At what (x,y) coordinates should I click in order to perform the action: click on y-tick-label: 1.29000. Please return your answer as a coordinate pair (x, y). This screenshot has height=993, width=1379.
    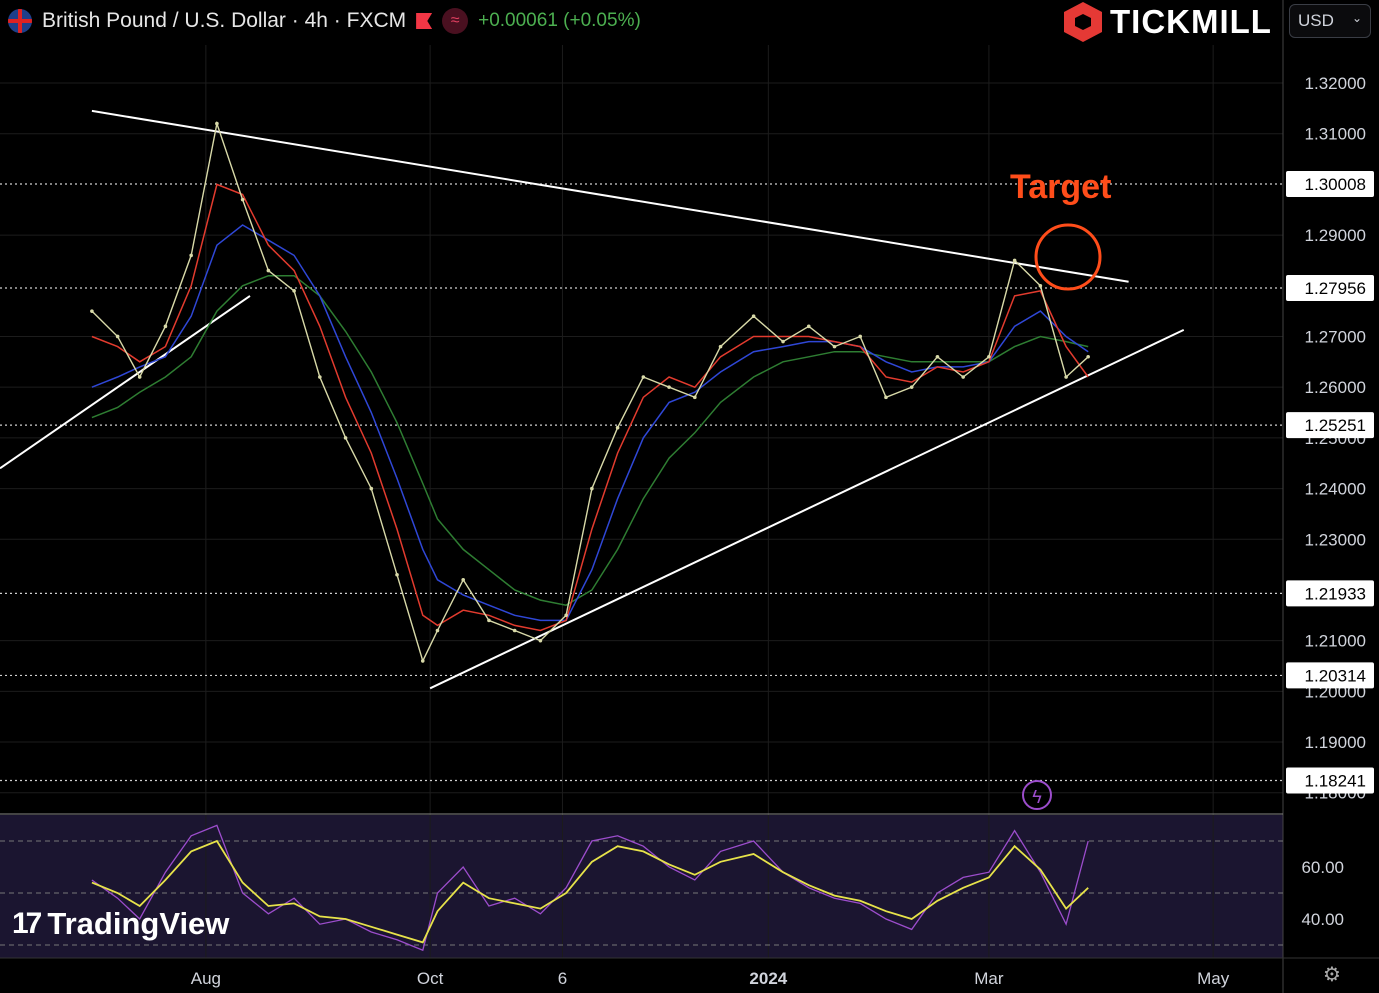
    Looking at the image, I should click on (1335, 235).